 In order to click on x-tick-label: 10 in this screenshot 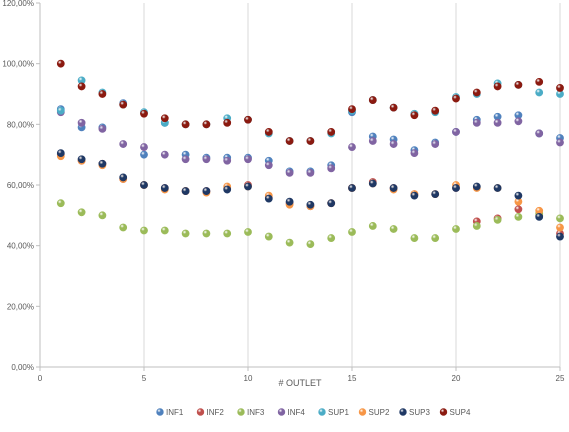, I will do `click(248, 378)`.